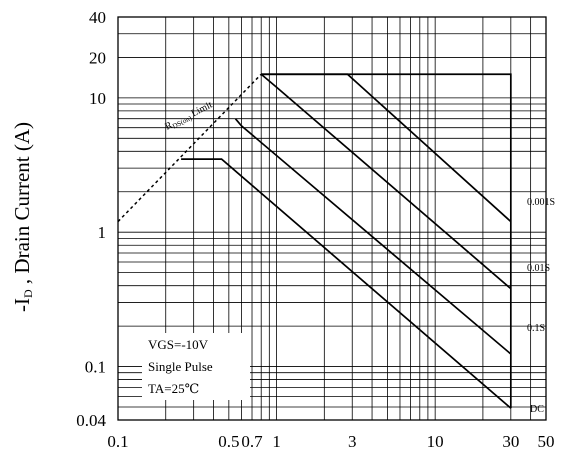  I want to click on series-label-0.01s: 0.01S, so click(538, 268).